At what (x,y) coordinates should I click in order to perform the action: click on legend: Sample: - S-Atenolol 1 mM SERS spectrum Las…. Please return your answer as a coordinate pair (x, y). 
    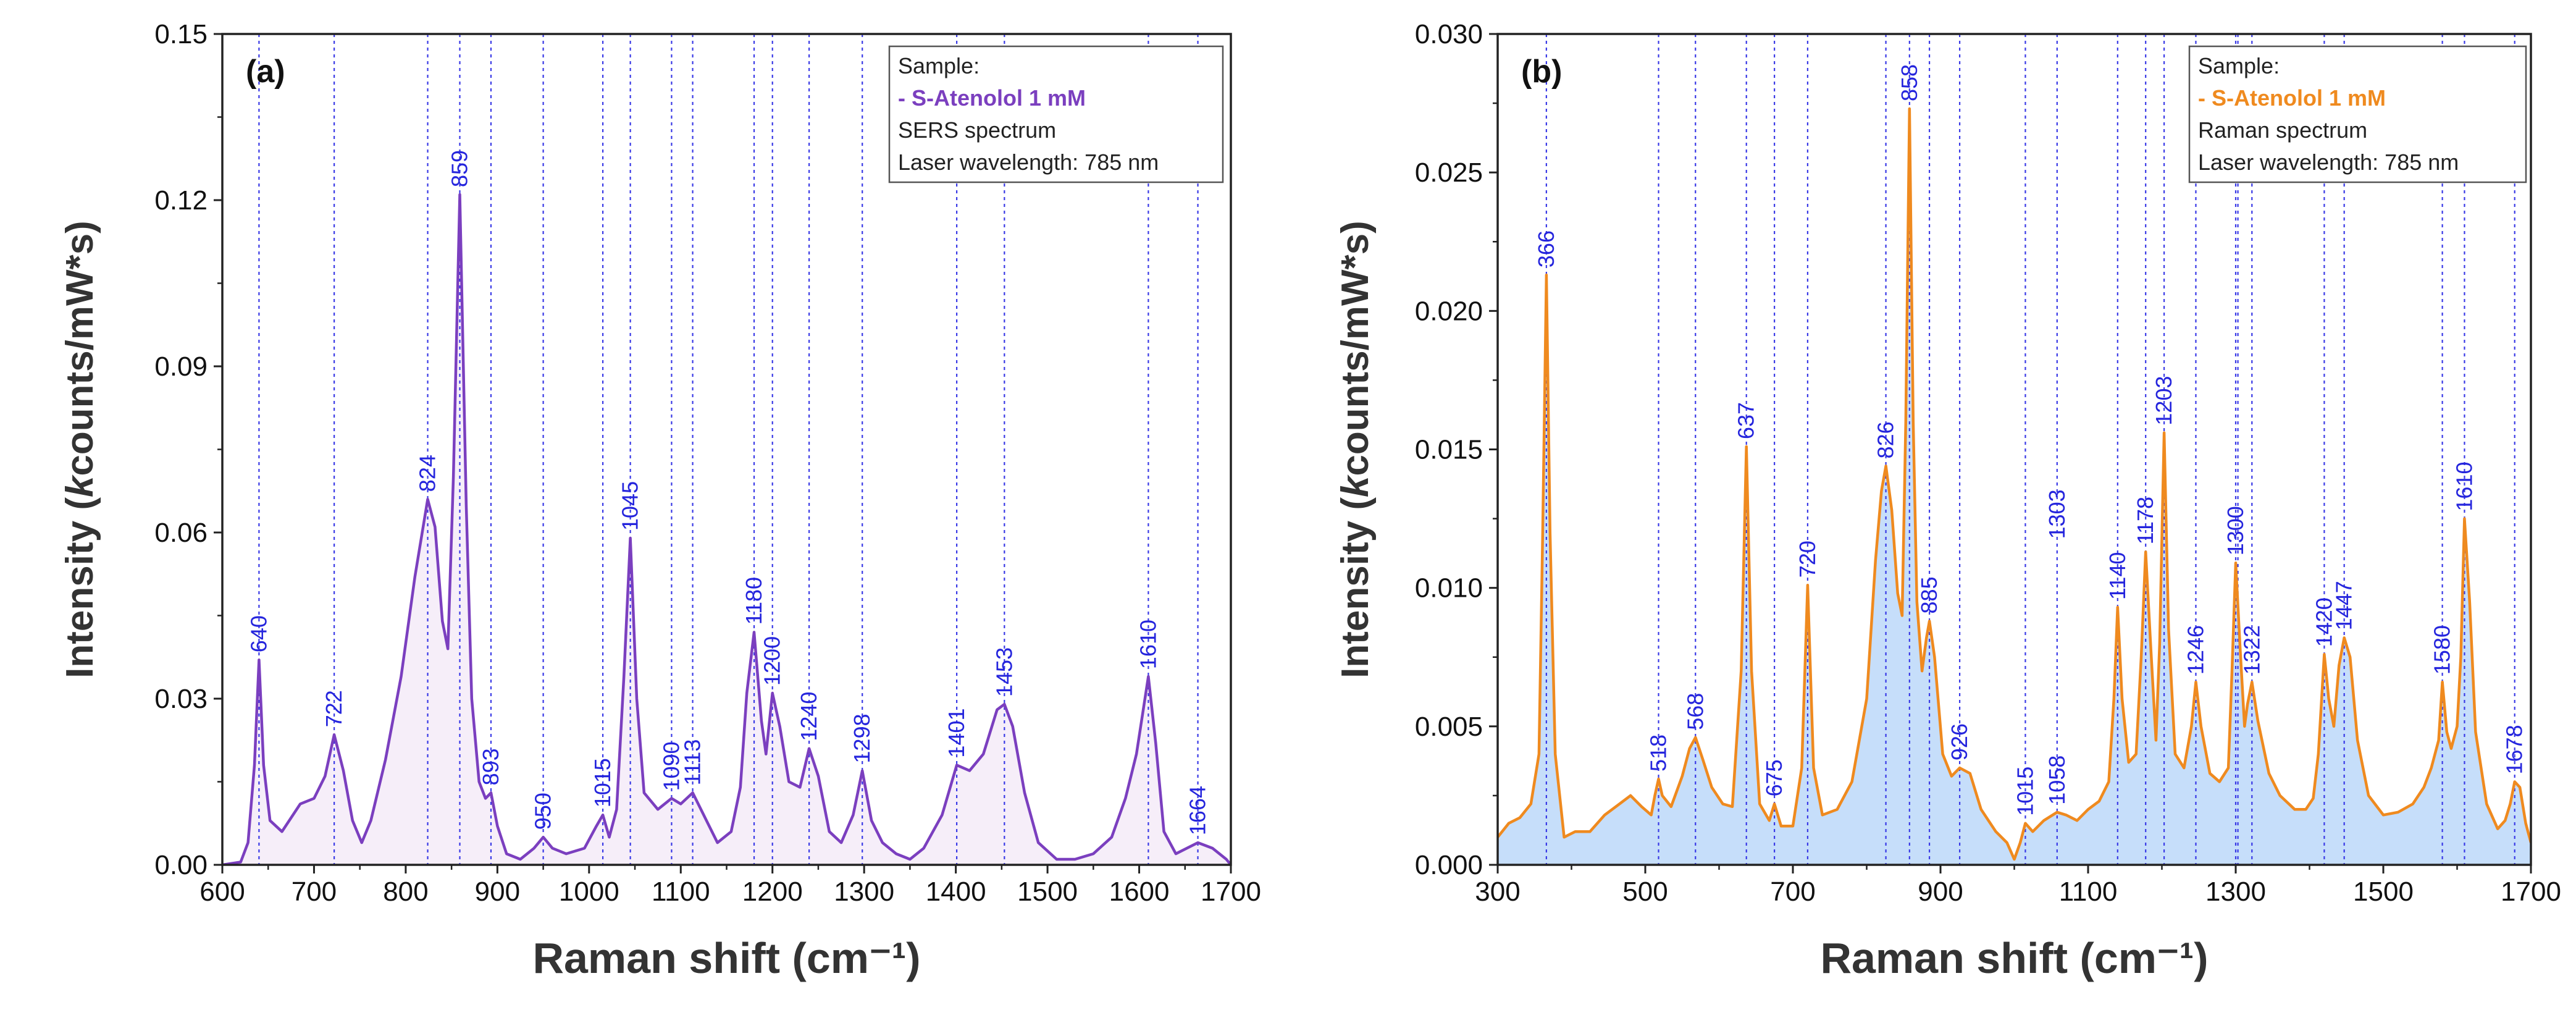
    Looking at the image, I should click on (1056, 114).